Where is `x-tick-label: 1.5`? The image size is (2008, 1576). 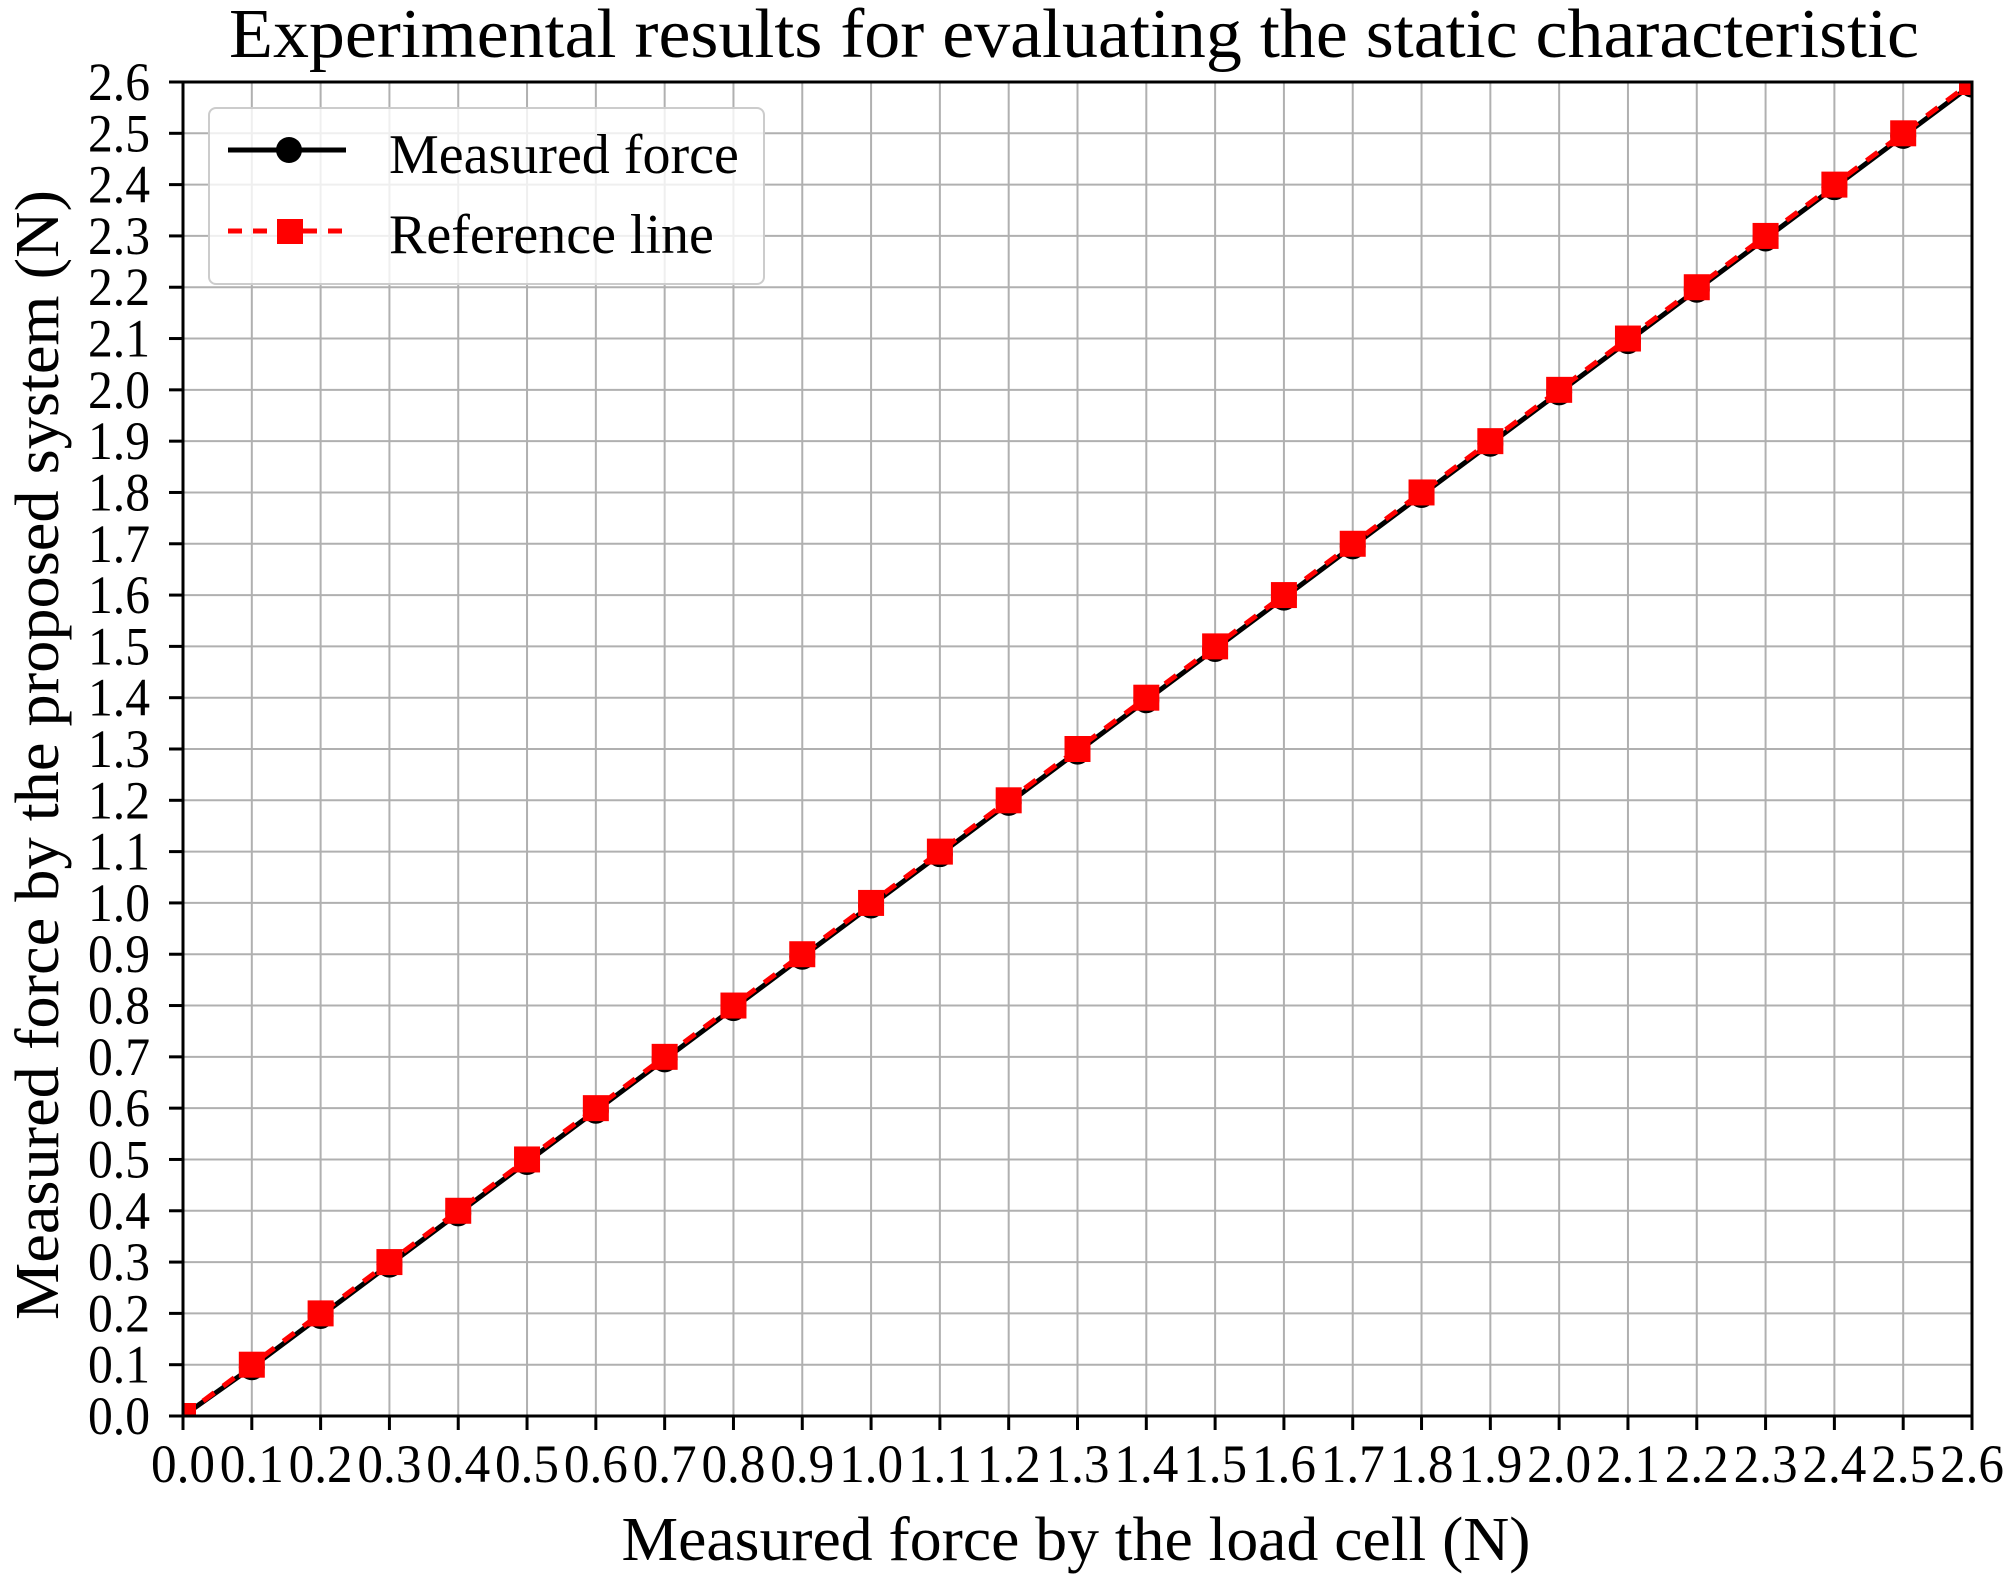
x-tick-label: 1.5 is located at coordinates (1215, 1464).